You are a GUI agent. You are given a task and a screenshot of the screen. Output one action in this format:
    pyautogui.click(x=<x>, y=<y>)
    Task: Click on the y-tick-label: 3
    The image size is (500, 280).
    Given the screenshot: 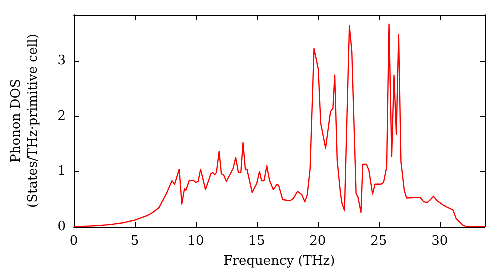 What is the action you would take?
    pyautogui.click(x=62, y=60)
    